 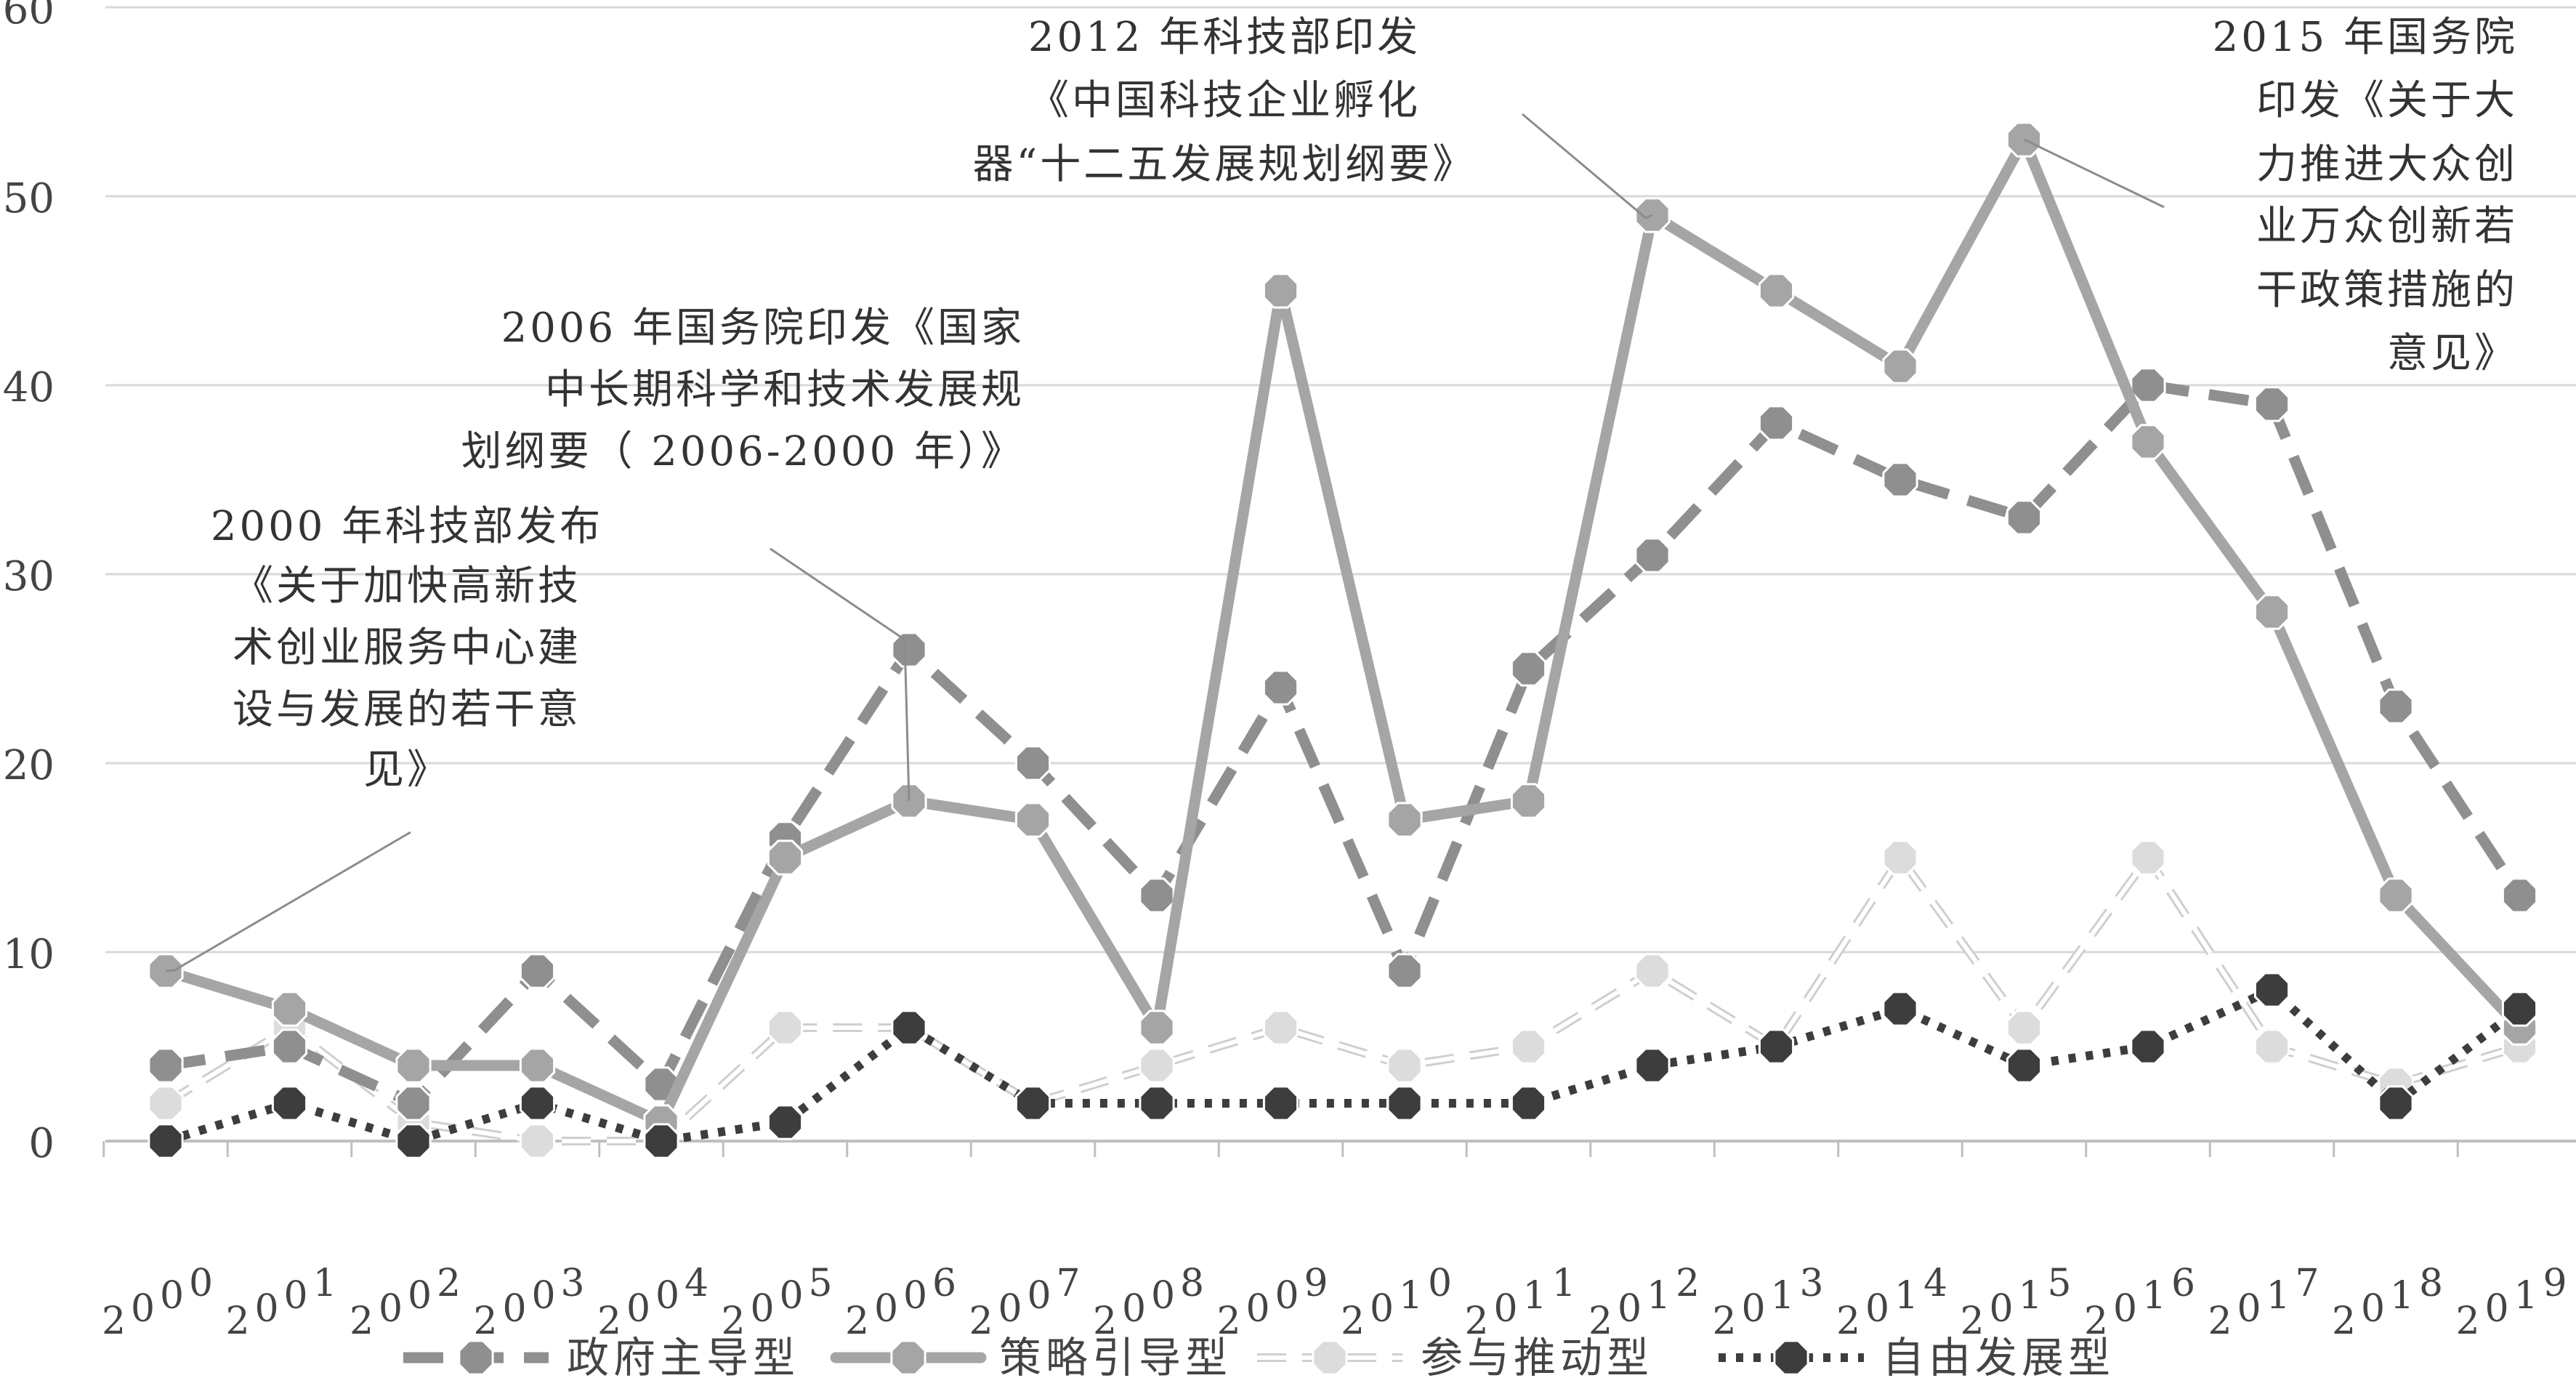 What do you see at coordinates (1915, 1357) in the screenshot?
I see `legend-item-4: 自由发展型` at bounding box center [1915, 1357].